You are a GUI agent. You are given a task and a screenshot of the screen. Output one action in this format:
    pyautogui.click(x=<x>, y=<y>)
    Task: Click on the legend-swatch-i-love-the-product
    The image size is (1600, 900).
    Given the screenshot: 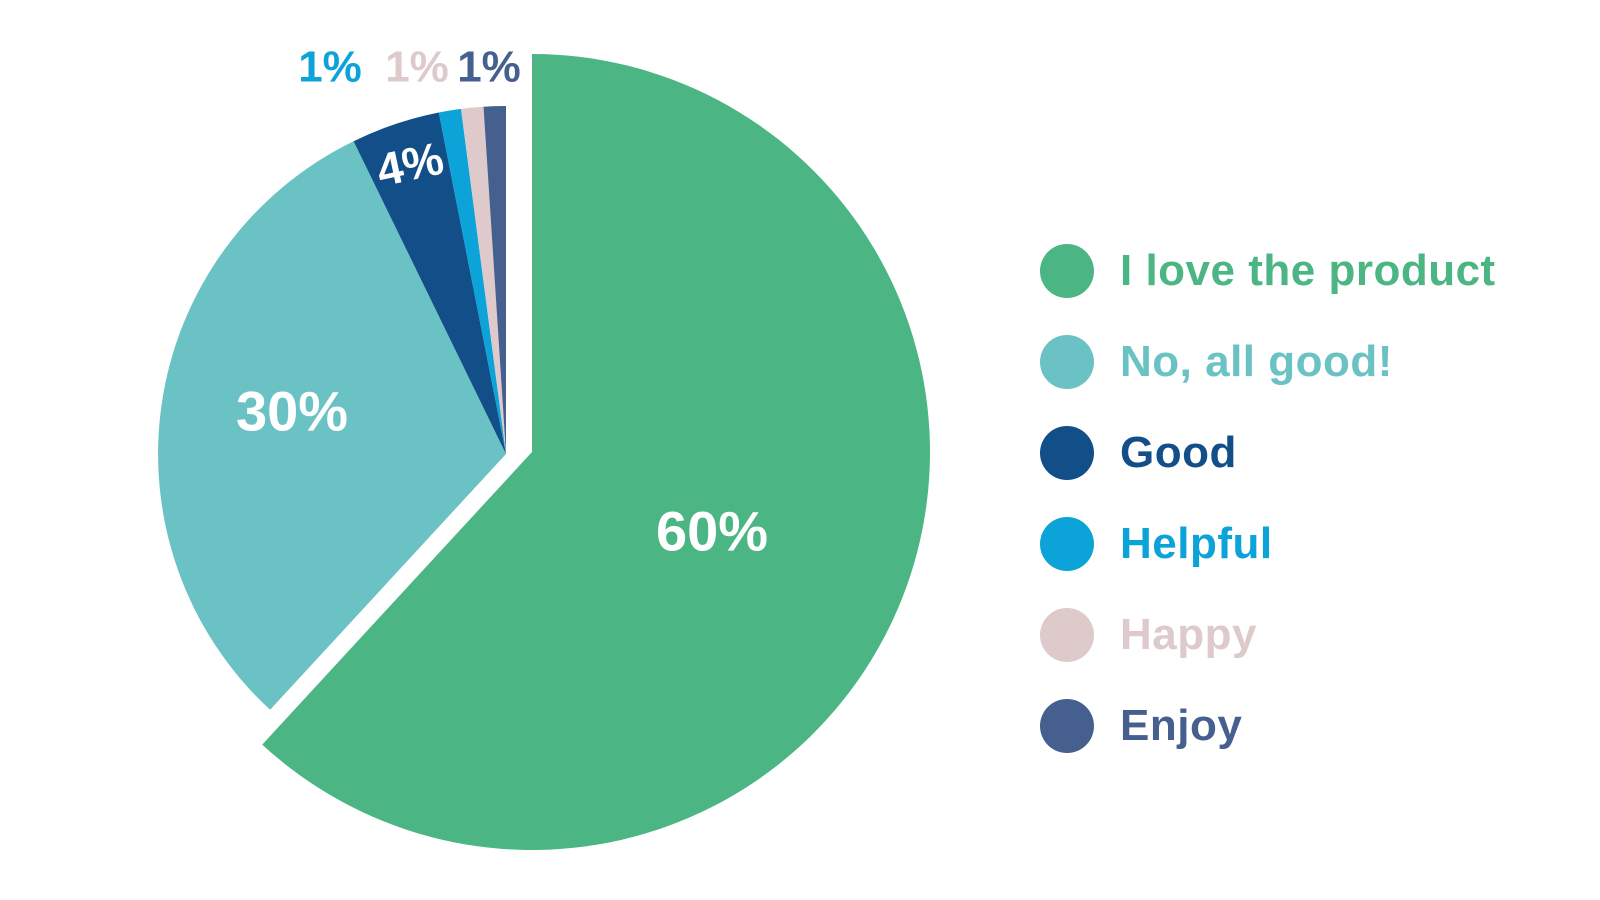 What is the action you would take?
    pyautogui.click(x=1067, y=271)
    